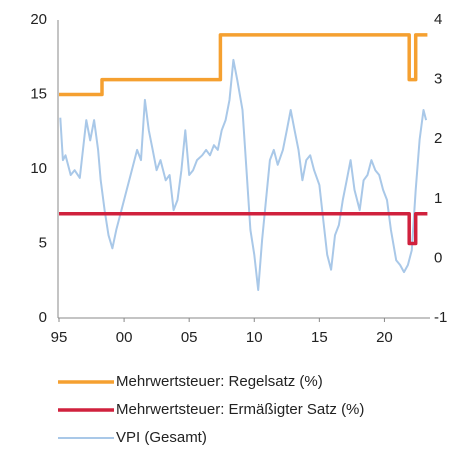 The image size is (471, 452). Describe the element at coordinates (161, 437) in the screenshot. I see `legend-label: VPI (Gesamt)` at that location.